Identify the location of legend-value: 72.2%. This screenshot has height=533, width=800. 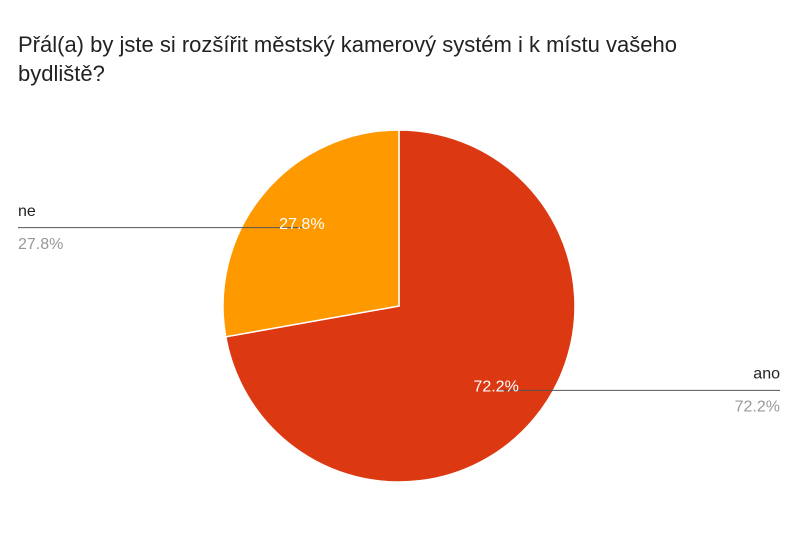
(757, 407).